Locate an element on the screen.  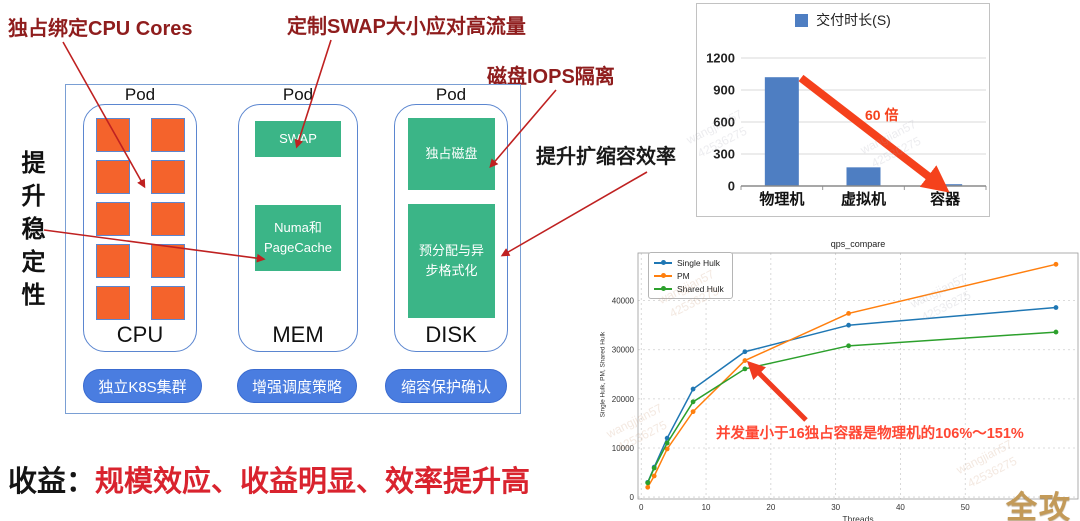
svg-text: 1200 is located at coordinates (720, 58).